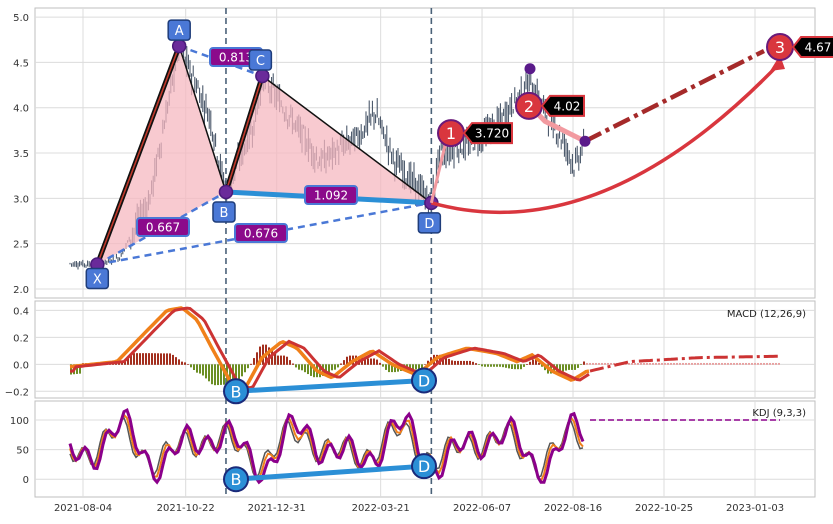 The height and width of the screenshot is (524, 833). What do you see at coordinates (83, 508) in the screenshot?
I see `x-tick-label: 2021-08-04` at bounding box center [83, 508].